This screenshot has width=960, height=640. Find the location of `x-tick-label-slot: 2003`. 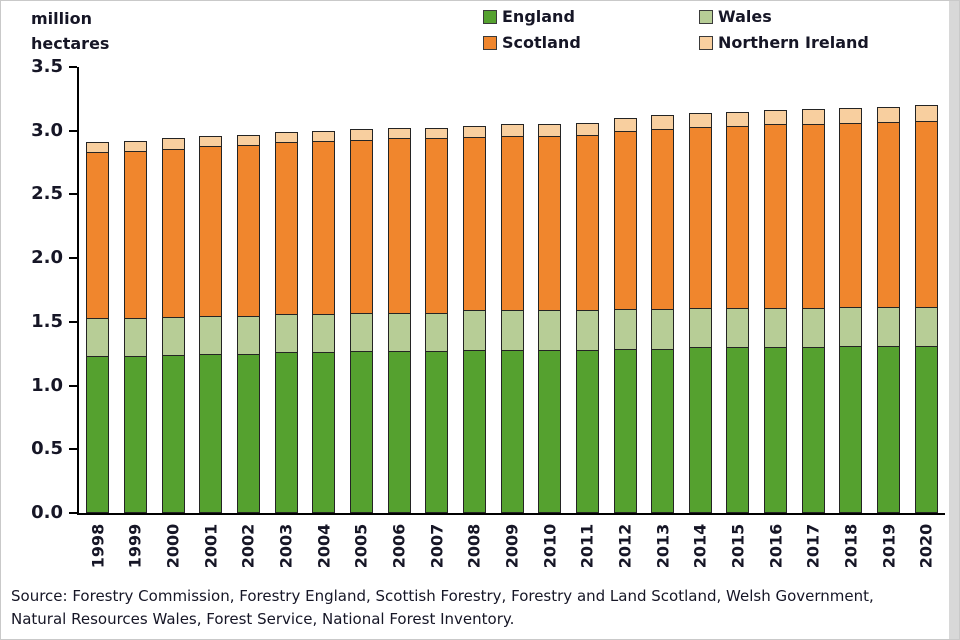

x-tick-label-slot: 2003 is located at coordinates (286, 546).